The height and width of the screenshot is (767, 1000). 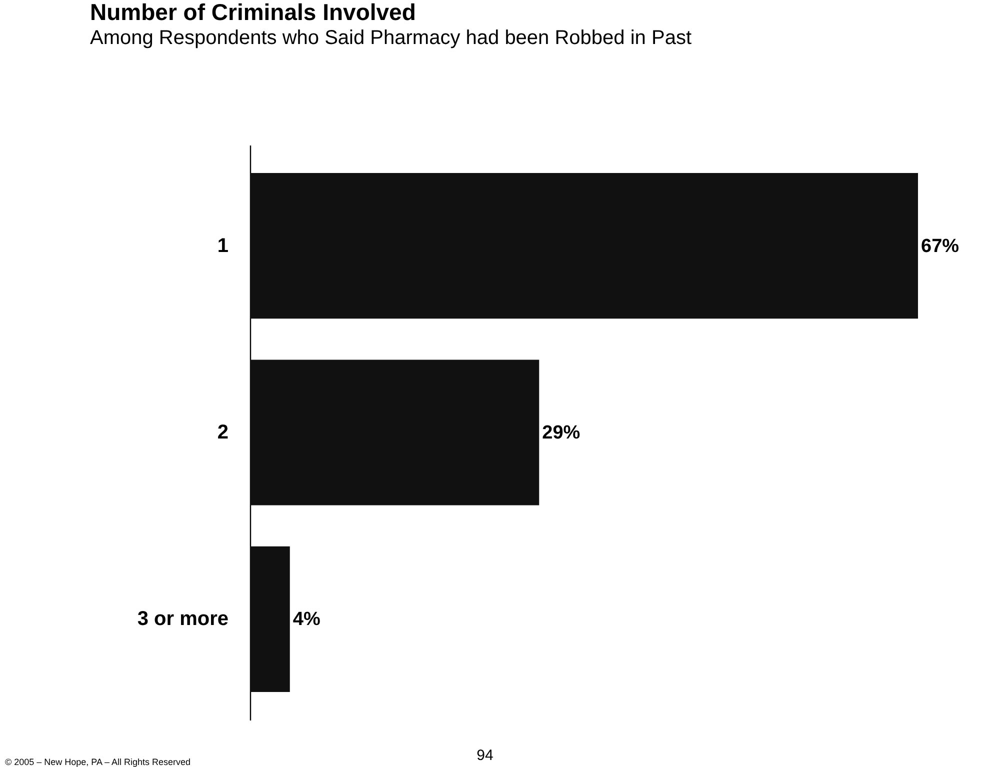 I want to click on text: © 2005 – New Hope, PA – All Rights Reserved, so click(x=98, y=762).